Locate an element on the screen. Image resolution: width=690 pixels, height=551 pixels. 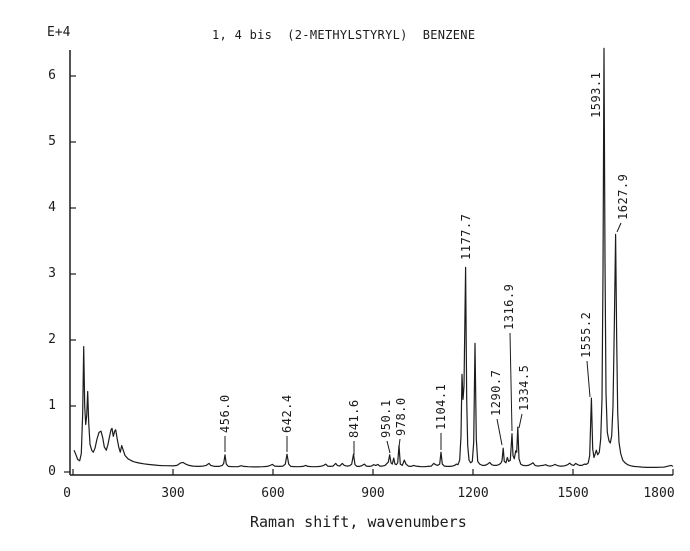
x-tick-label: 600 is located at coordinates (273, 493).